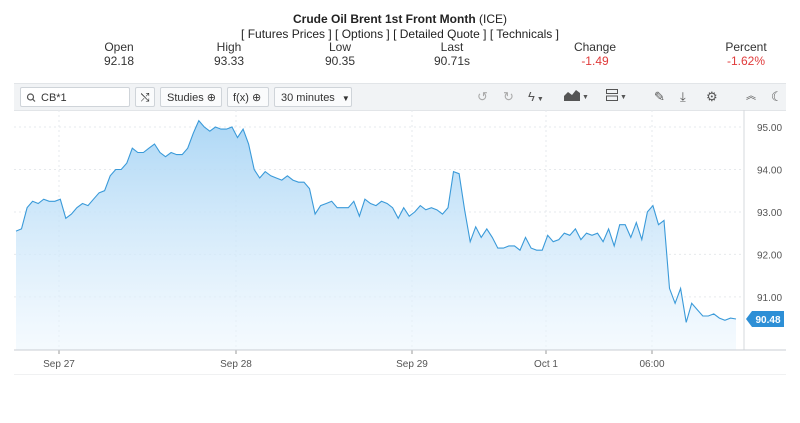 The height and width of the screenshot is (423, 800). I want to click on y-tick-label: 94.00, so click(769, 170).